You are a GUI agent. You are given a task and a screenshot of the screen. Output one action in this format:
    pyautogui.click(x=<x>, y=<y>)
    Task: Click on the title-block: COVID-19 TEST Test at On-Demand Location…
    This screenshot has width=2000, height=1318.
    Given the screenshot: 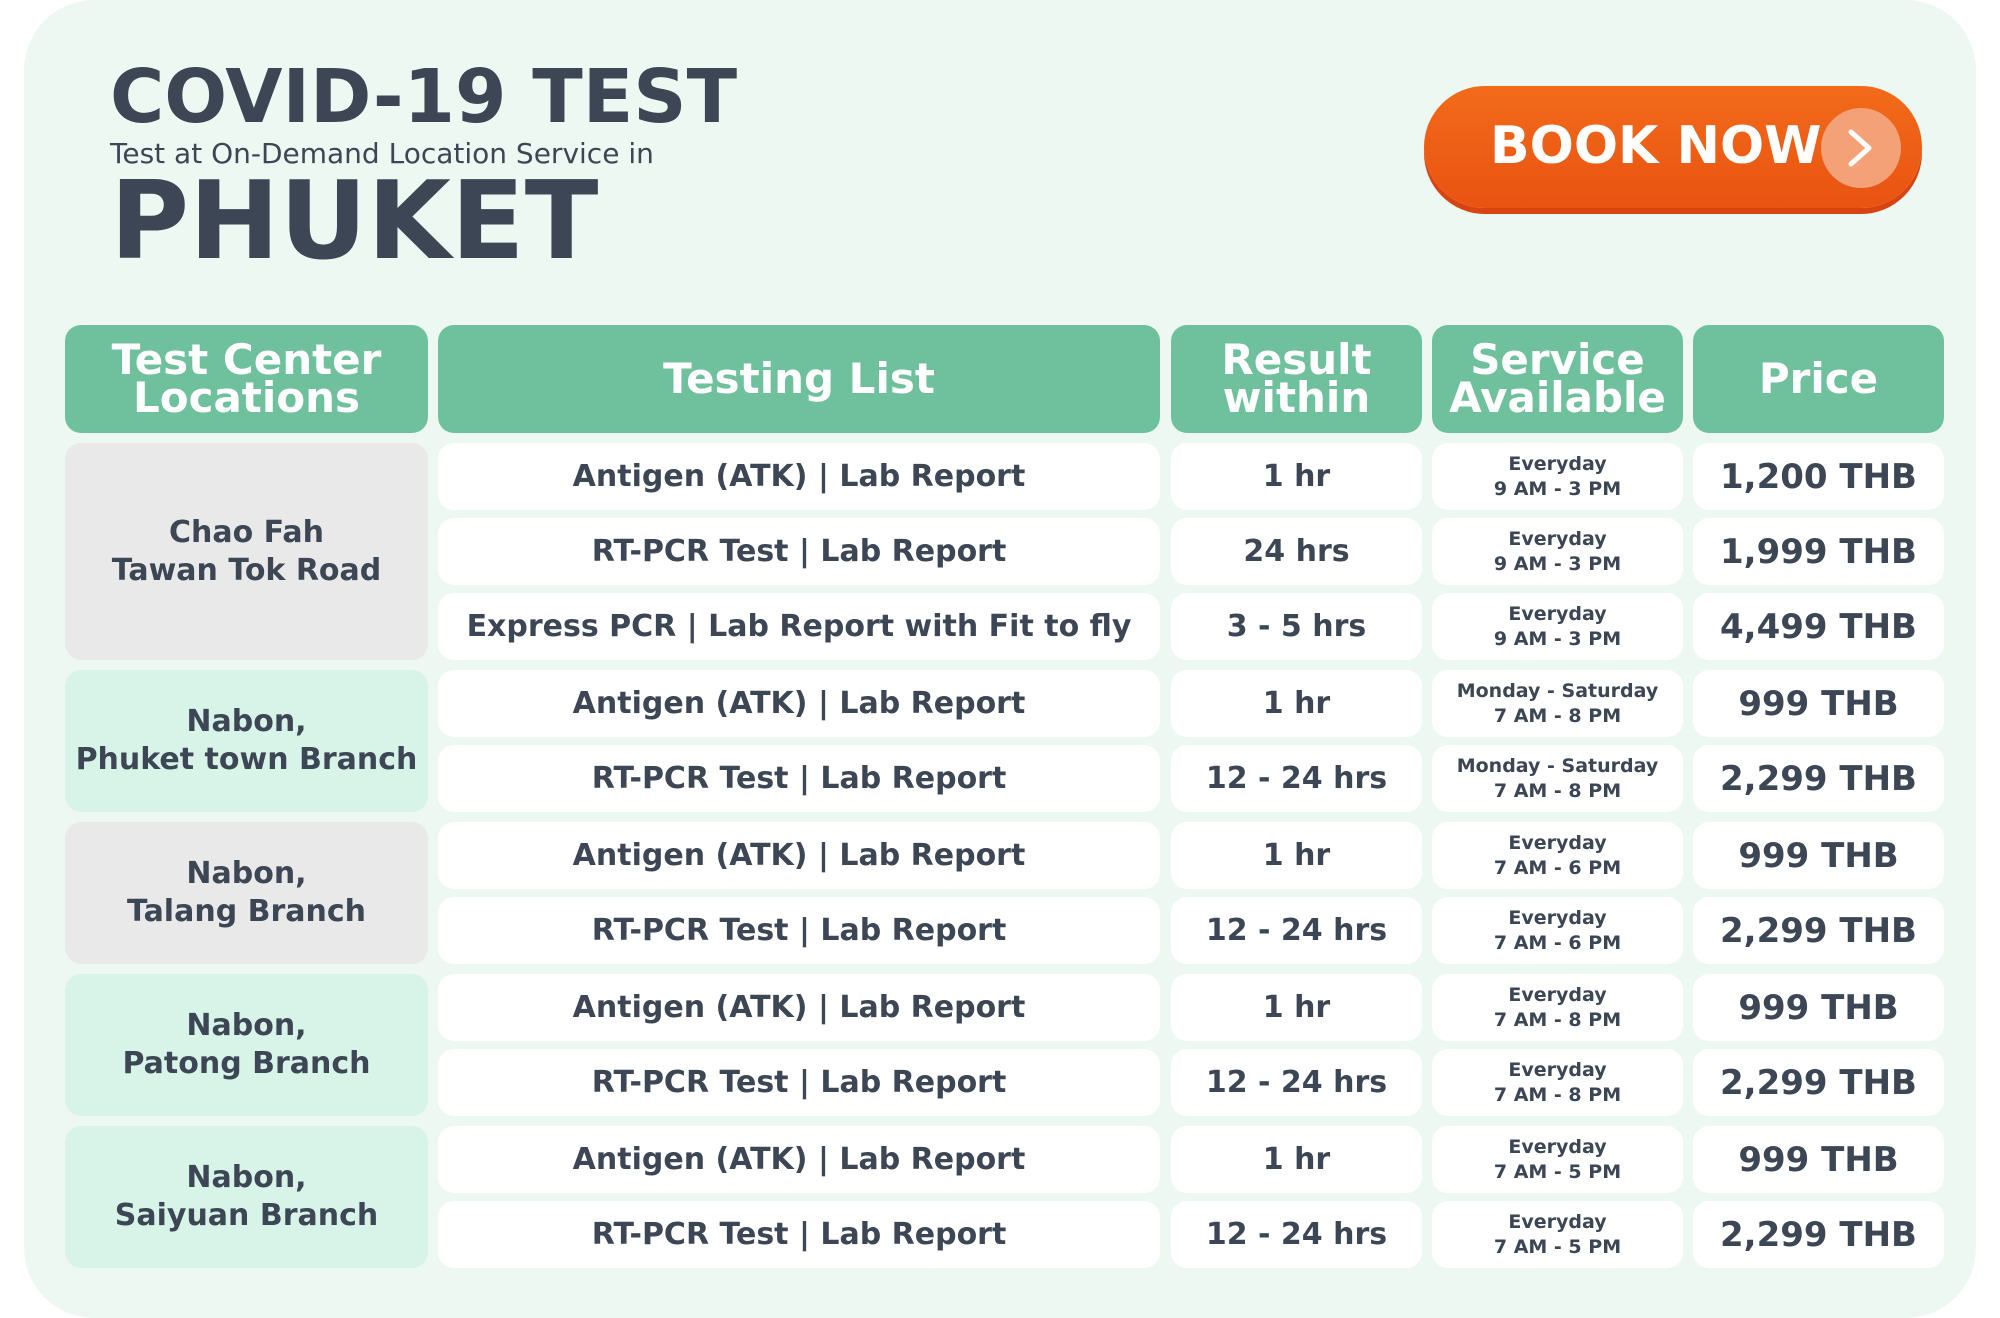 What is the action you would take?
    pyautogui.click(x=423, y=168)
    